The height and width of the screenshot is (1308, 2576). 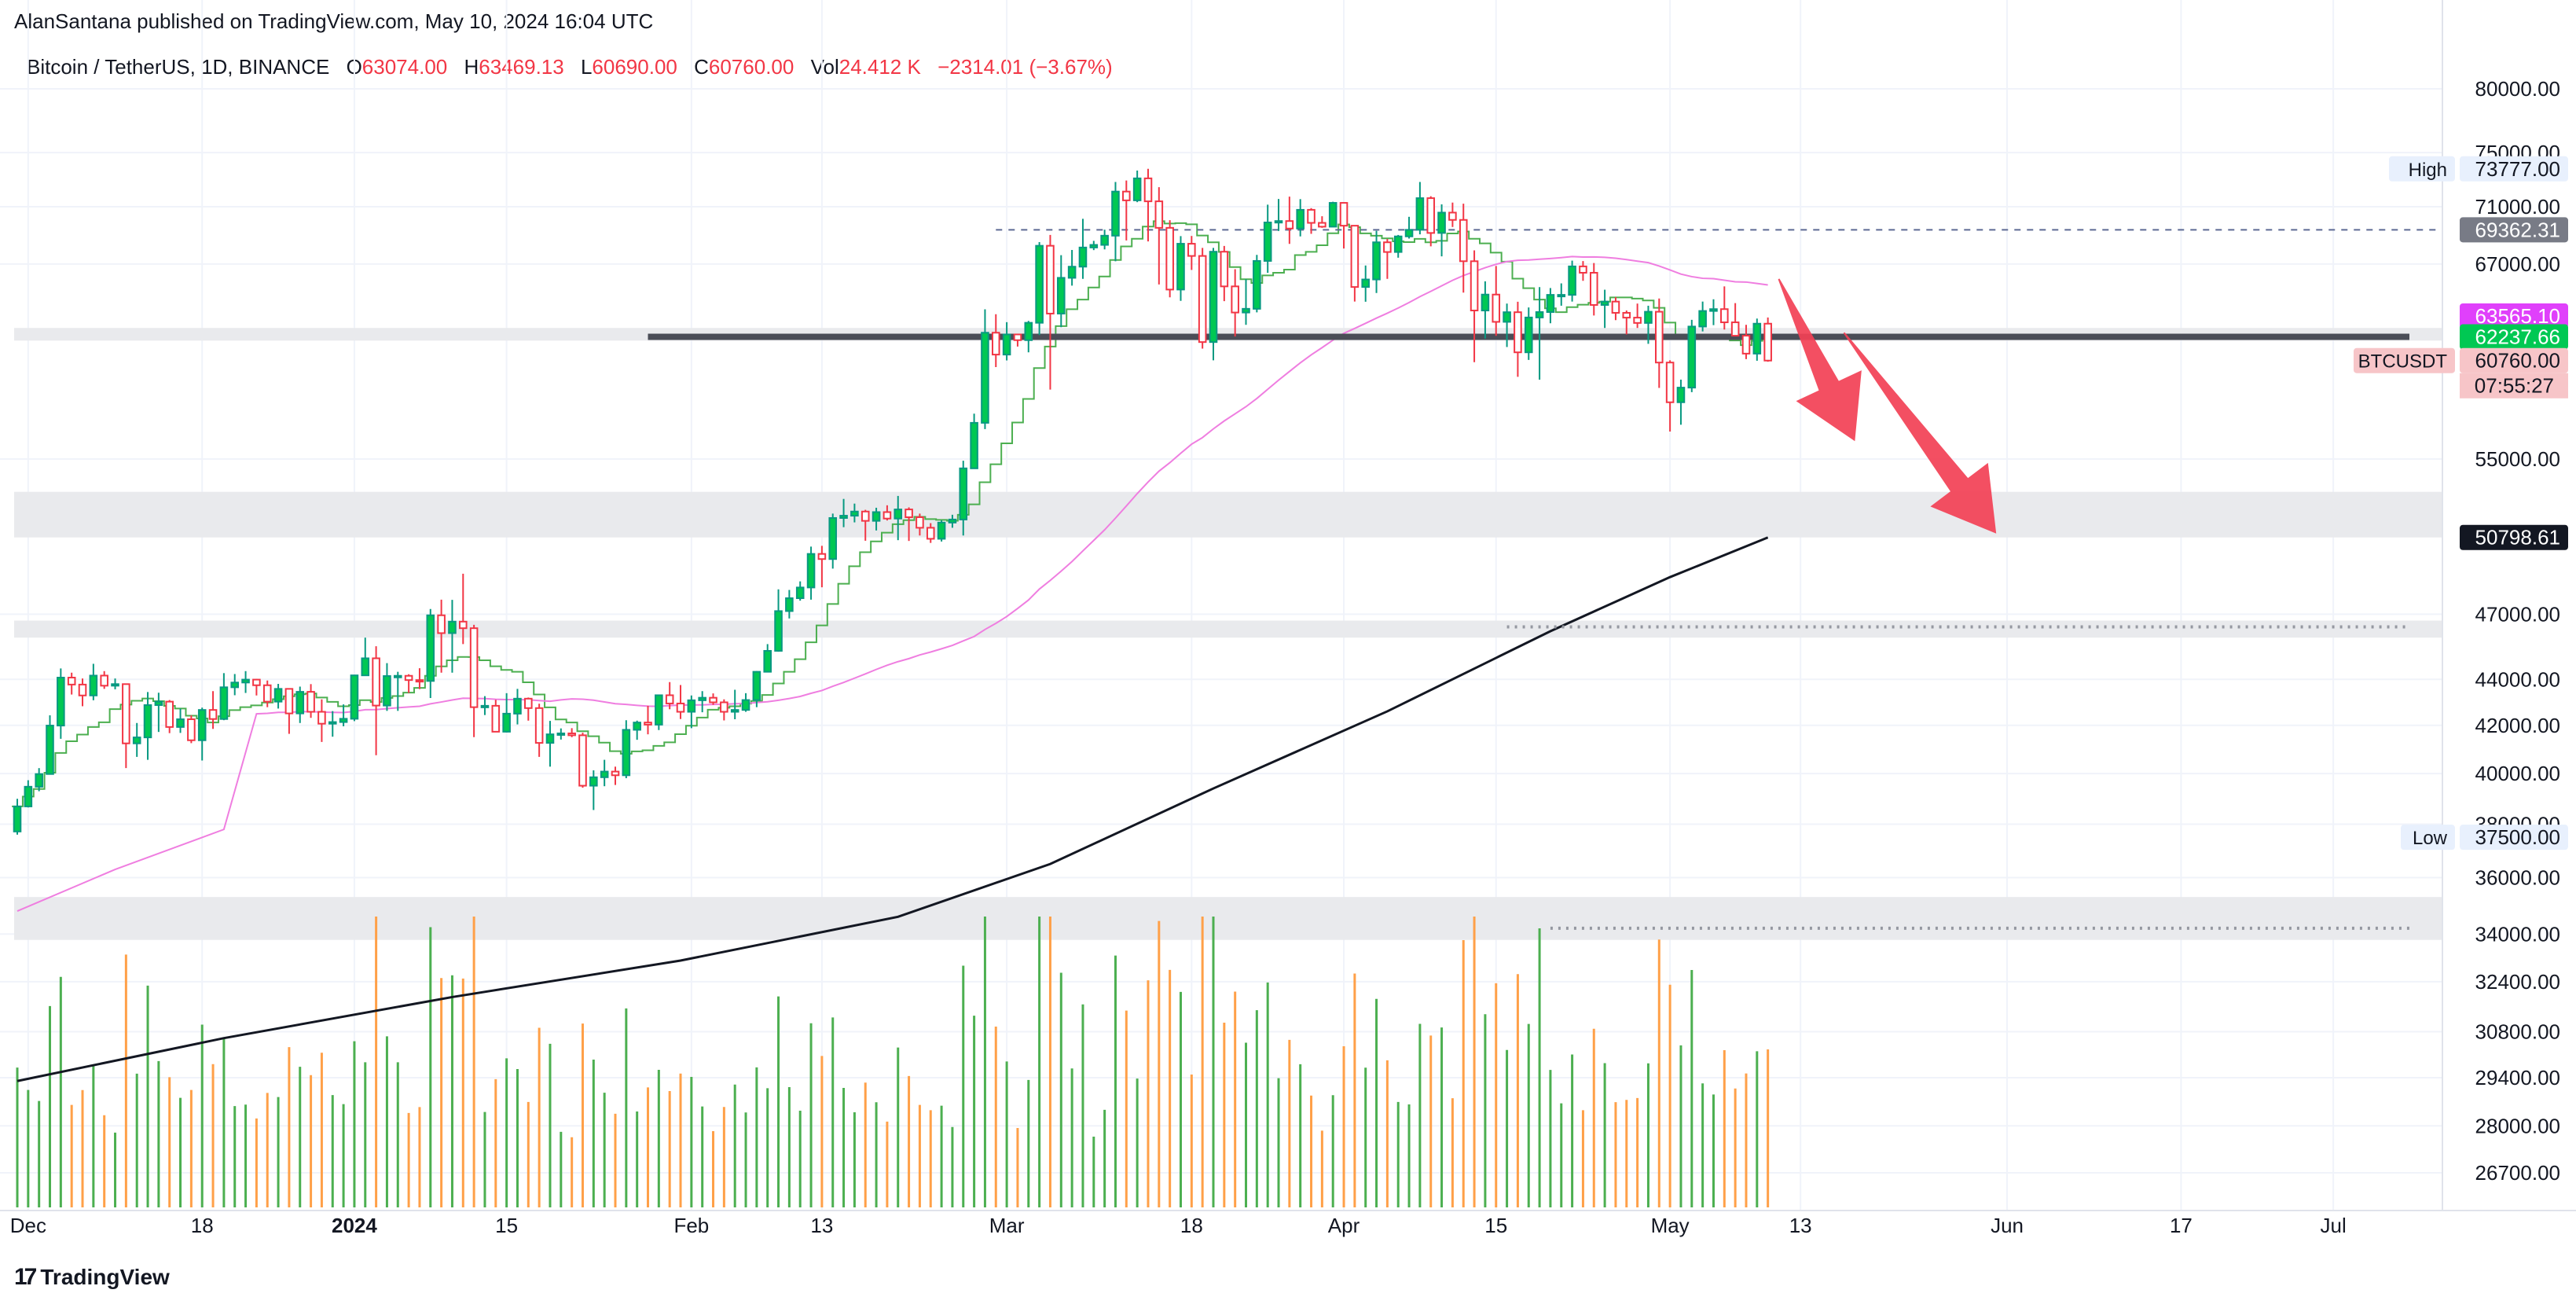 I want to click on price-label: 62237.66, so click(x=2517, y=337).